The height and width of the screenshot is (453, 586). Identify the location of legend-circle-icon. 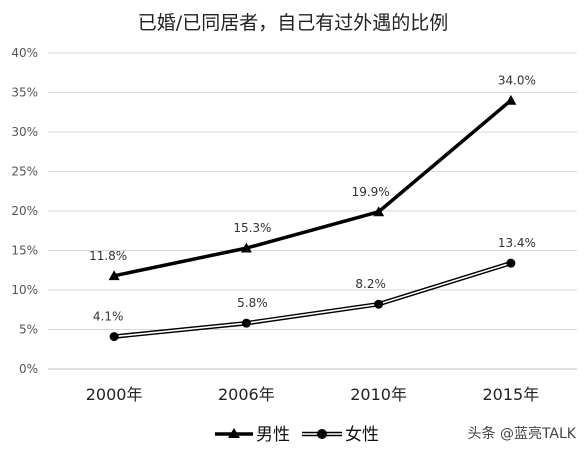
(322, 434).